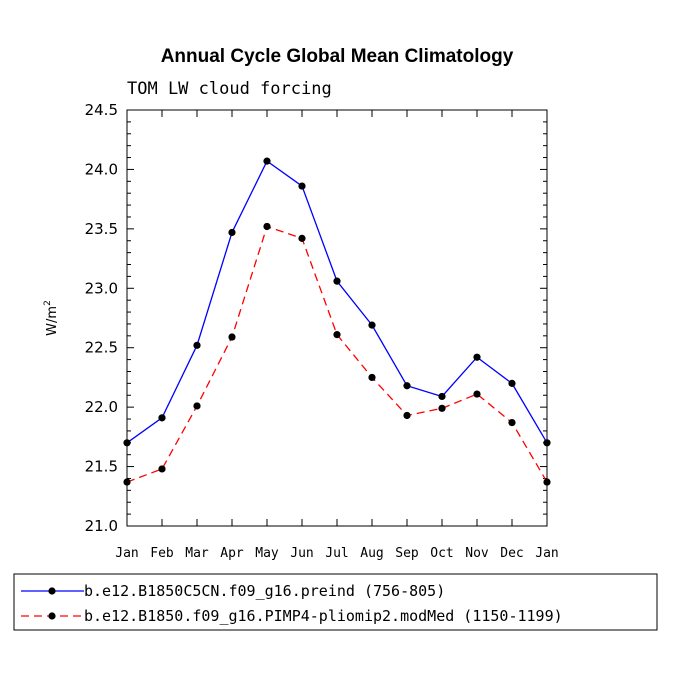 The width and height of the screenshot is (675, 675). What do you see at coordinates (336, 553) in the screenshot?
I see `x-tick-label: Jul` at bounding box center [336, 553].